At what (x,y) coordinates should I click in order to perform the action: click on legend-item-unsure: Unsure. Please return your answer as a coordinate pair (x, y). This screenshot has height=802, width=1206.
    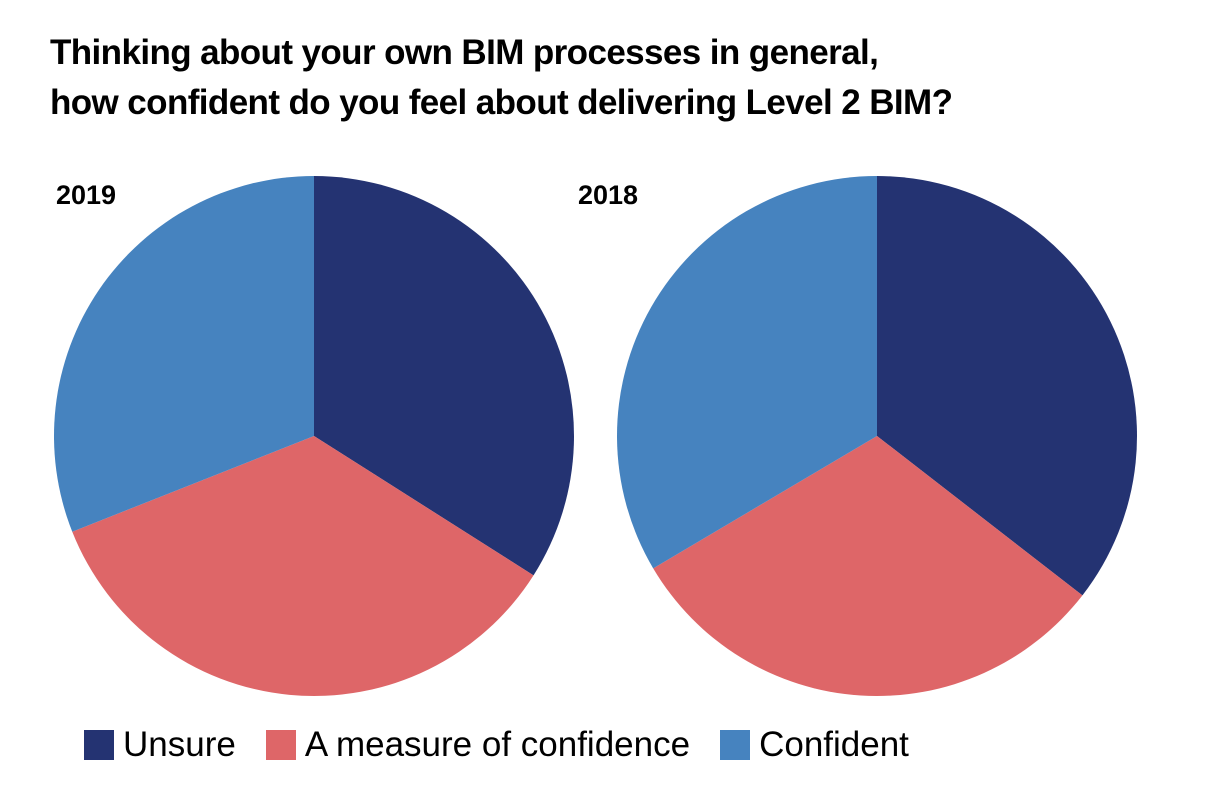
    Looking at the image, I should click on (160, 745).